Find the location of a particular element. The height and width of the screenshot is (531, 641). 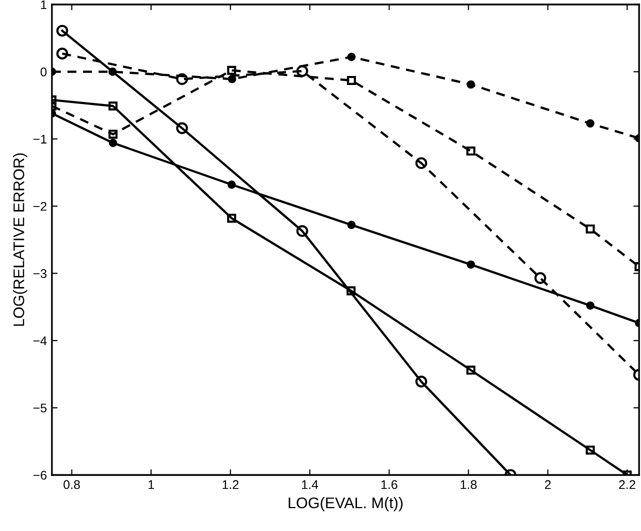

y-tick-label: −3 is located at coordinates (40, 273).